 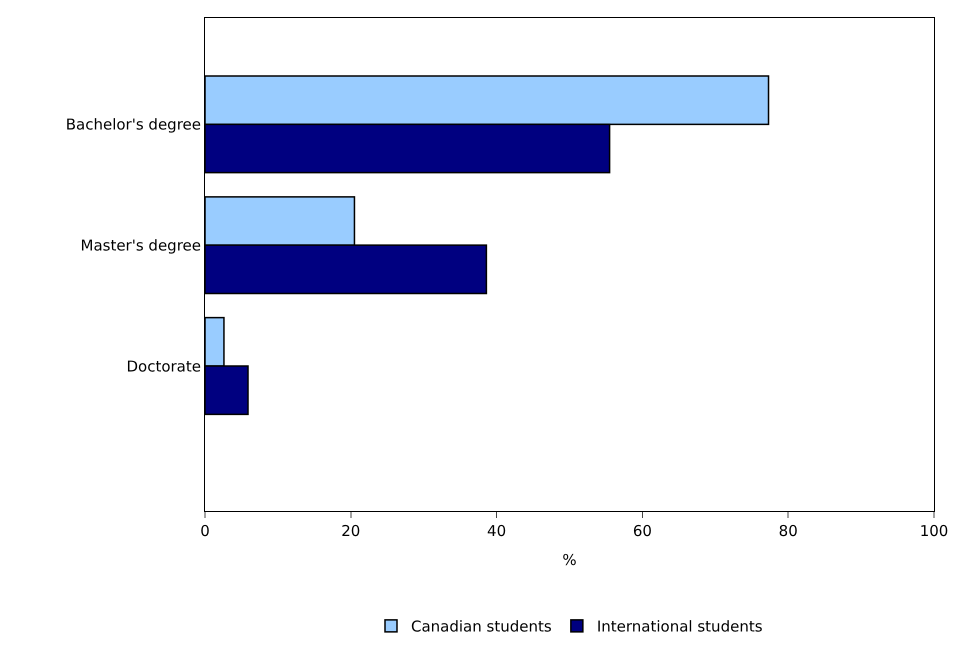 I want to click on x-tick-label: 20, so click(x=350, y=531).